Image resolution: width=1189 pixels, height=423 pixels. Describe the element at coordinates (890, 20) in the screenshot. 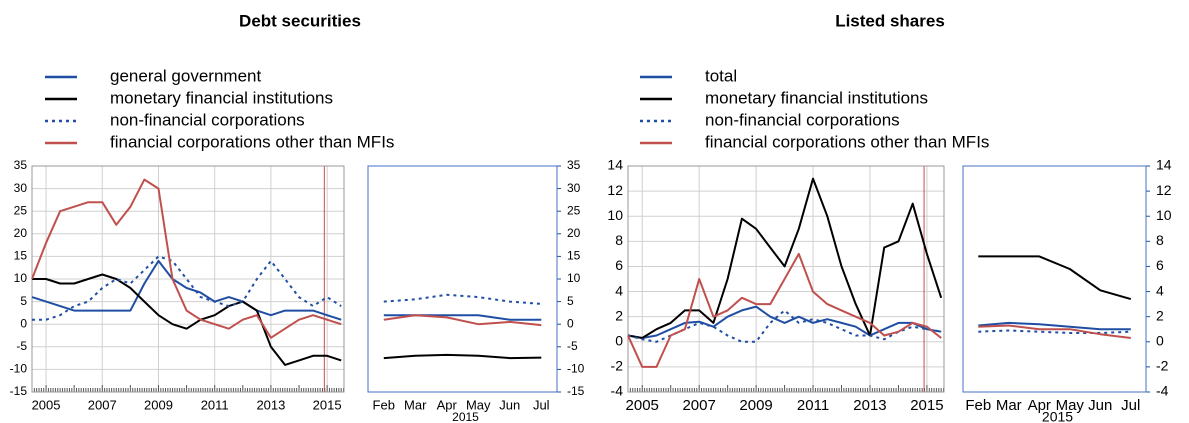

I see `chart-title: Listed shares` at that location.